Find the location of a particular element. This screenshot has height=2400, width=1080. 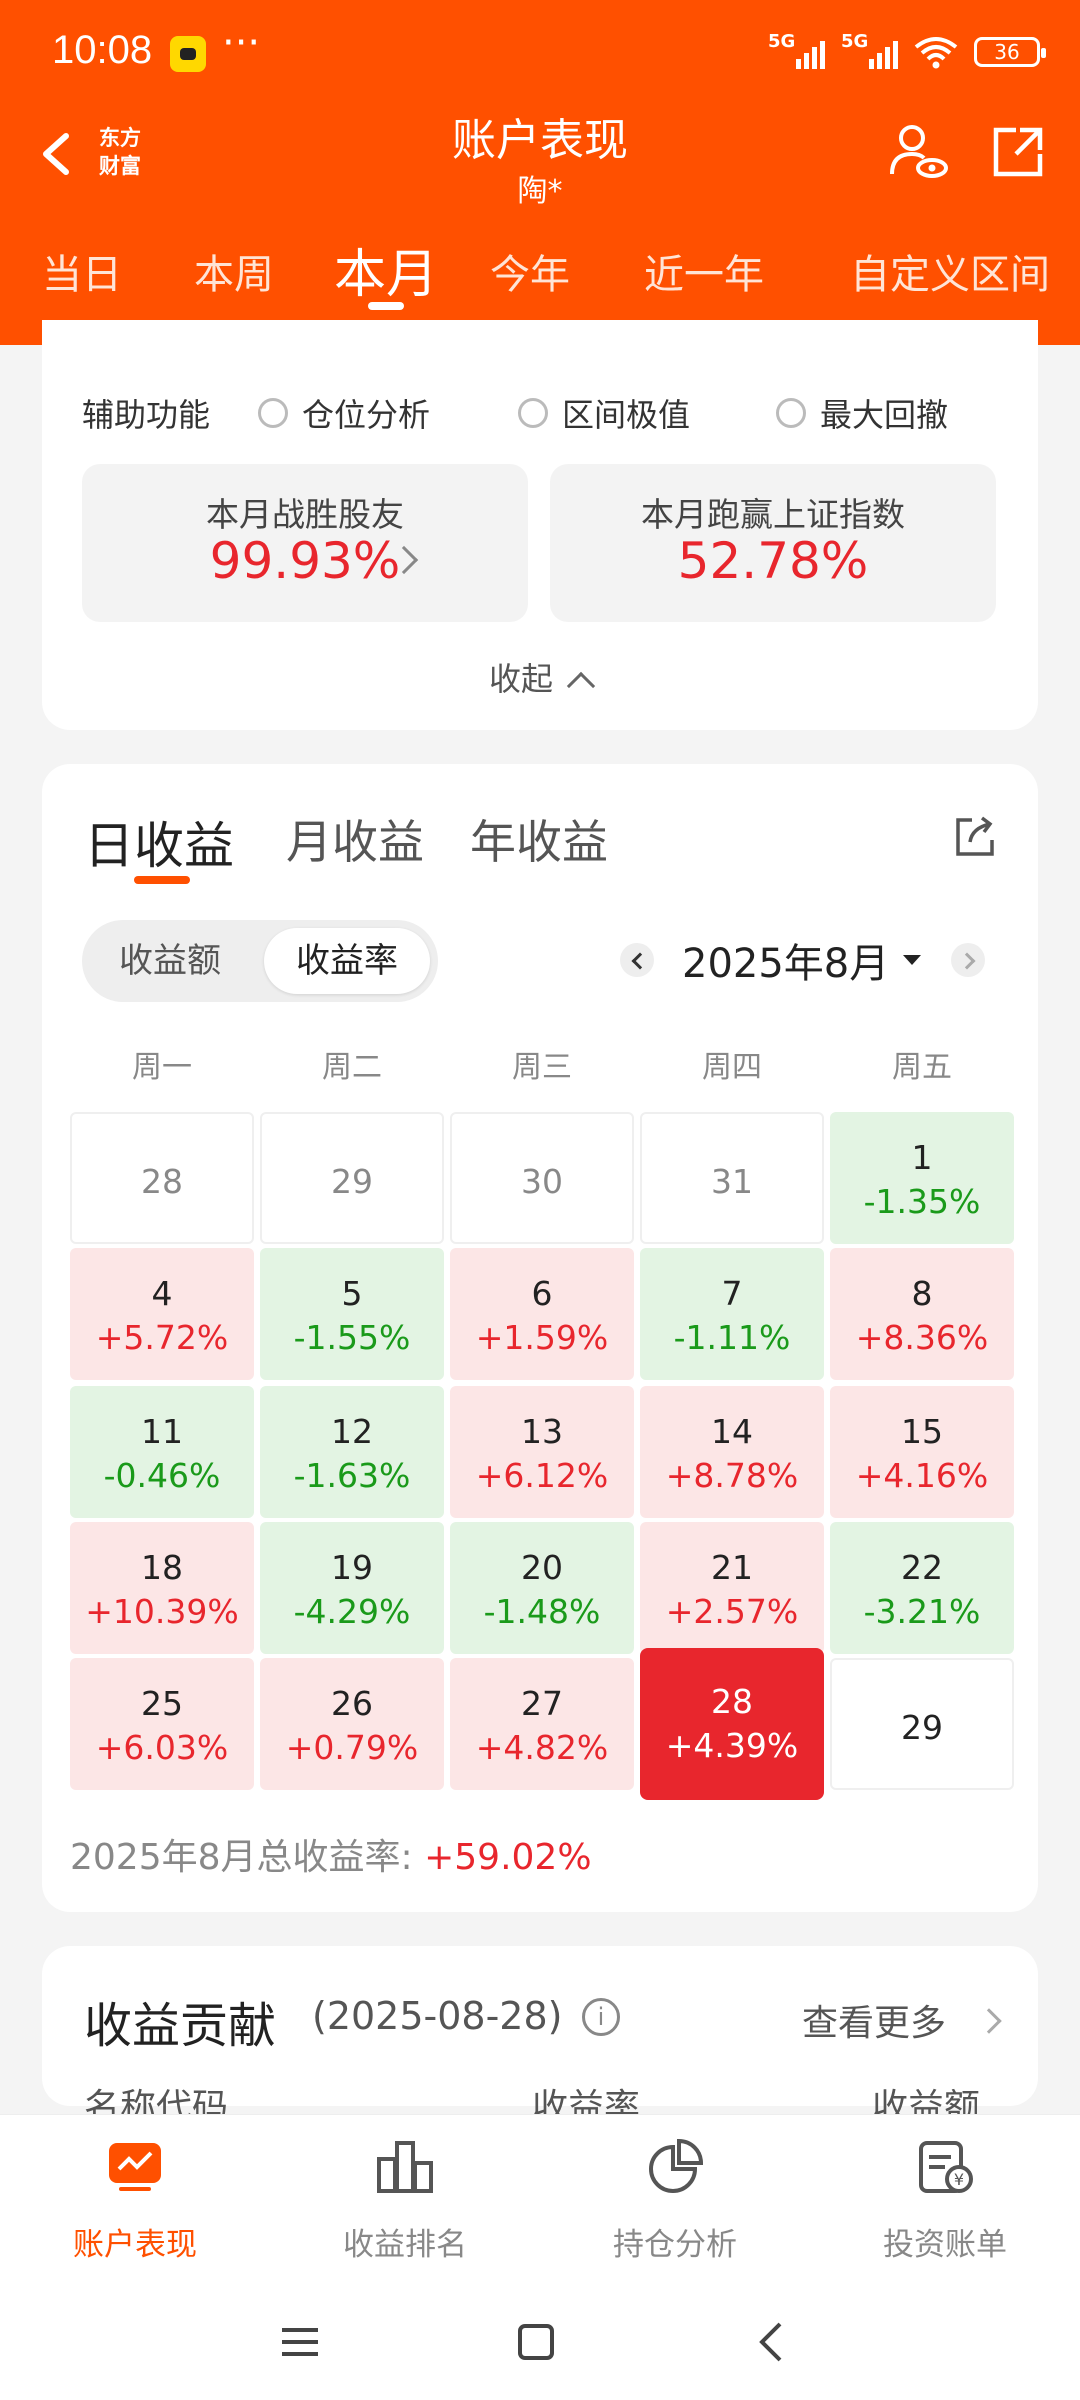

calendar-day: 4 +5.72% is located at coordinates (162, 1314).